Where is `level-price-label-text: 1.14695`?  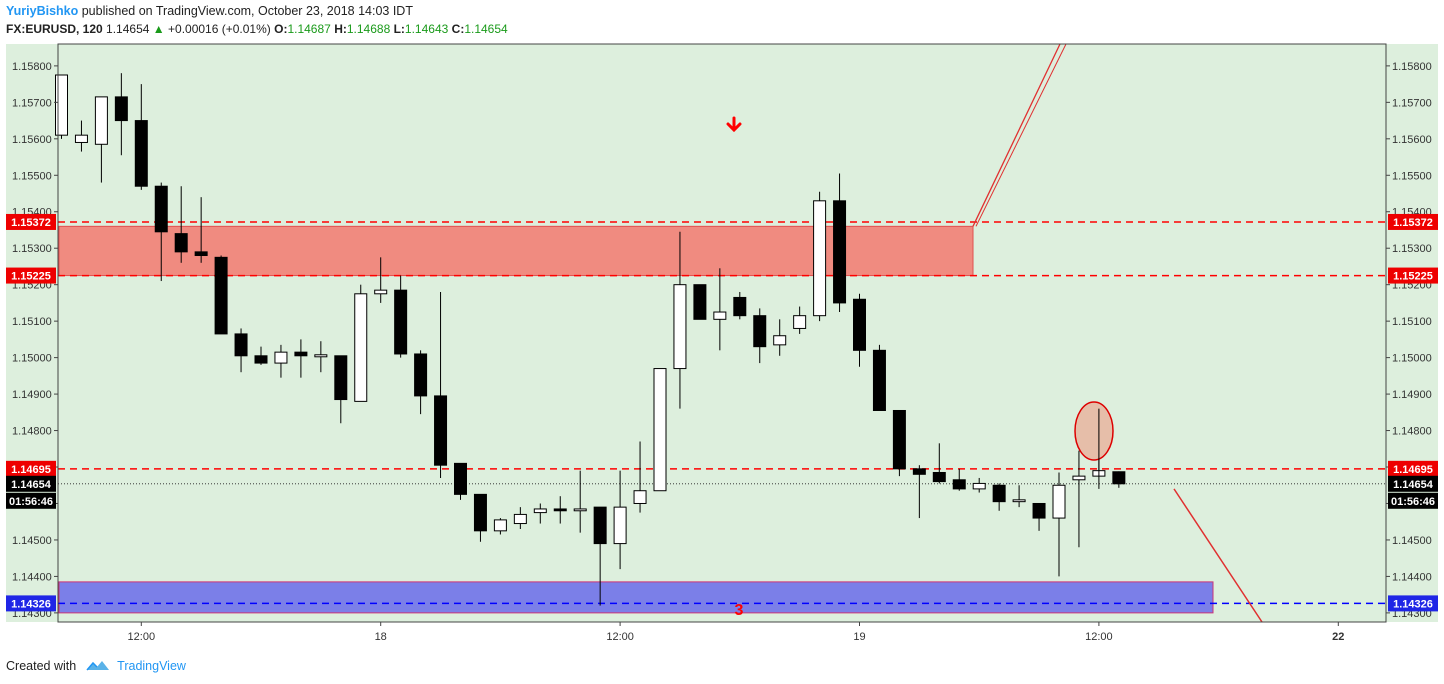
level-price-label-text: 1.14695 is located at coordinates (31, 470).